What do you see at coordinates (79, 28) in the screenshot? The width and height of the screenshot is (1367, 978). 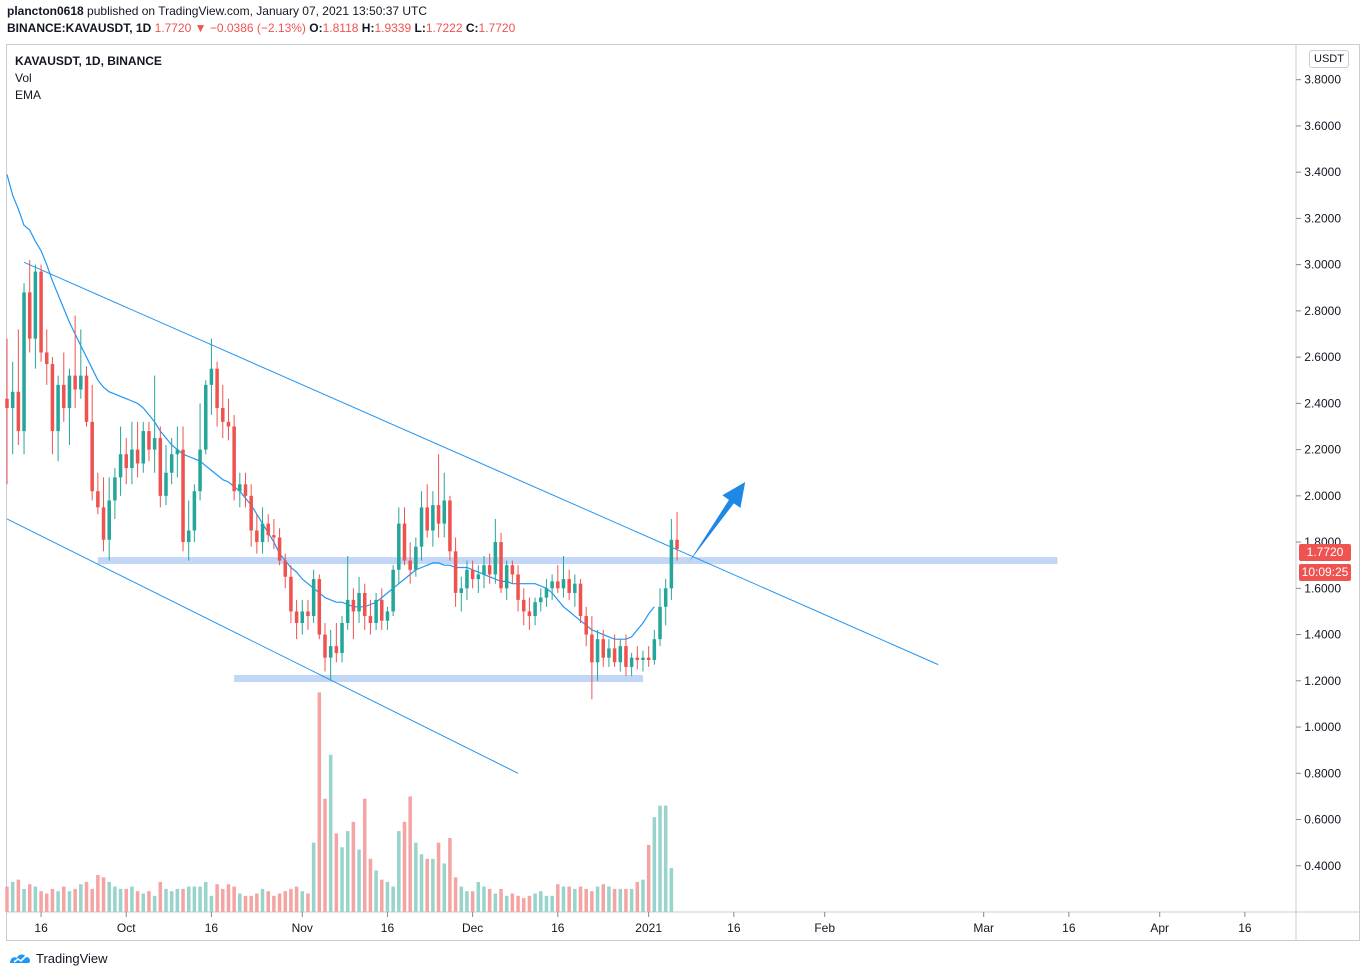 I see `symbol-line: BINANCE:KAVAUSDT, 1D` at bounding box center [79, 28].